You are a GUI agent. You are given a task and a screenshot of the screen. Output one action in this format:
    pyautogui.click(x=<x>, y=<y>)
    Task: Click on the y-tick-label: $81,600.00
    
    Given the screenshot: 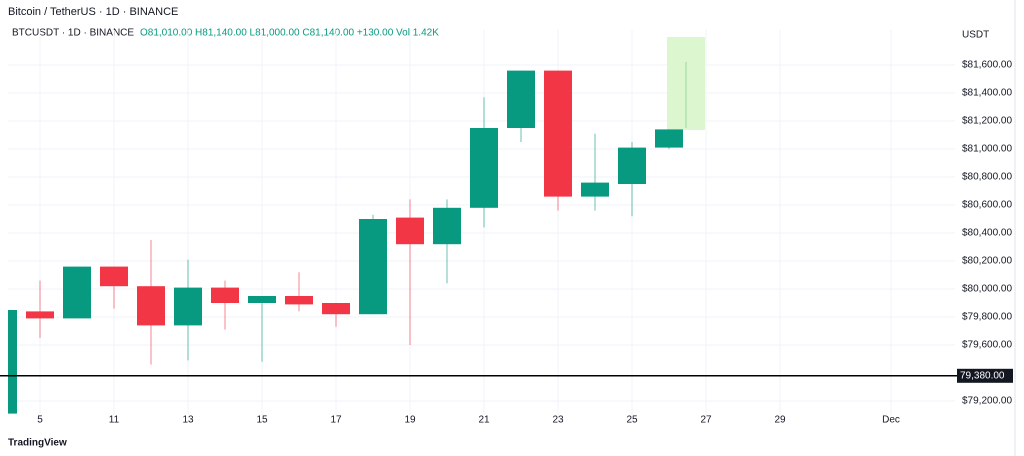 What is the action you would take?
    pyautogui.click(x=987, y=65)
    